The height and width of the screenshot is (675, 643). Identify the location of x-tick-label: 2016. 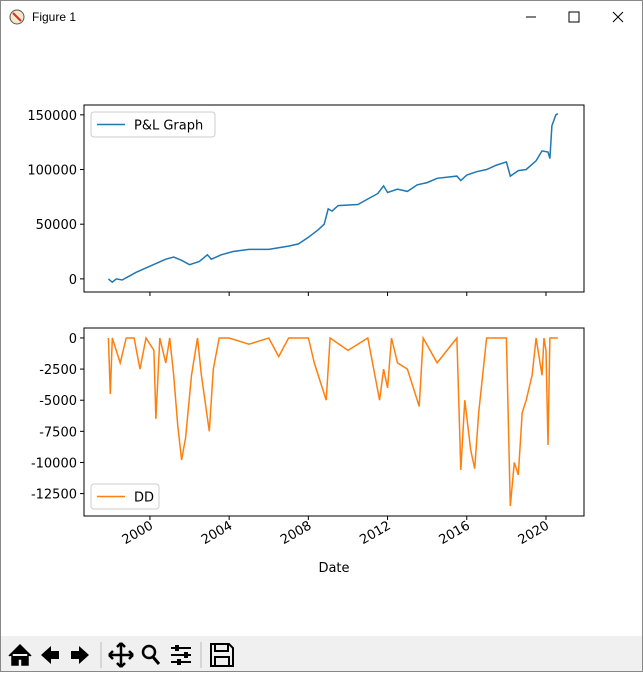
(455, 533).